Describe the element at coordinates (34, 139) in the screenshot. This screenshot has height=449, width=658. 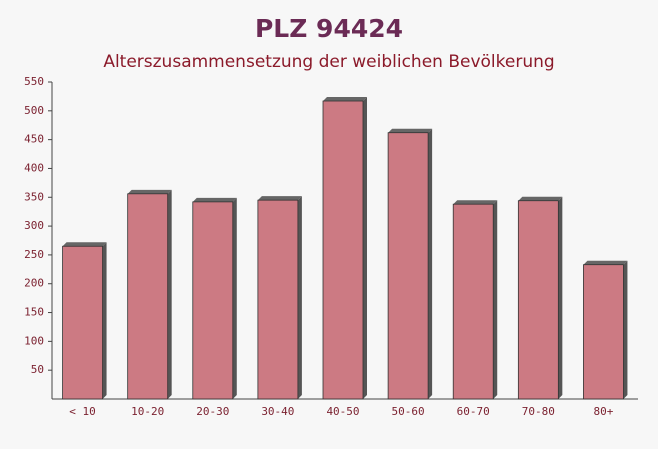
I see `y-tick-label: 450` at that location.